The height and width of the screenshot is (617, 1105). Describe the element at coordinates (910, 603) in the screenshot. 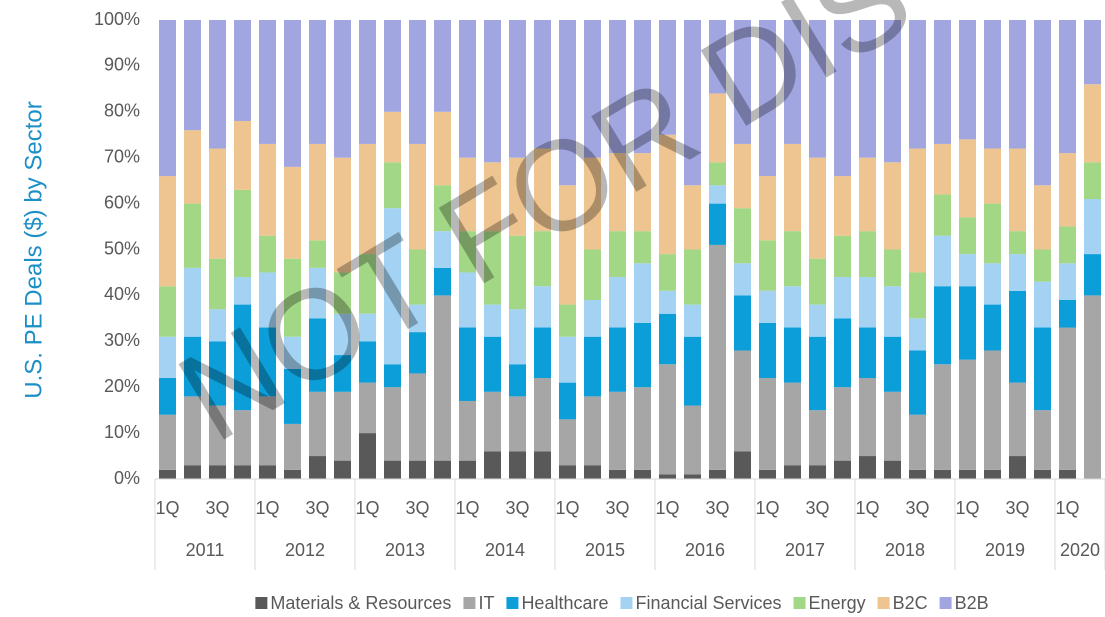

I see `legend-label: B2C` at that location.